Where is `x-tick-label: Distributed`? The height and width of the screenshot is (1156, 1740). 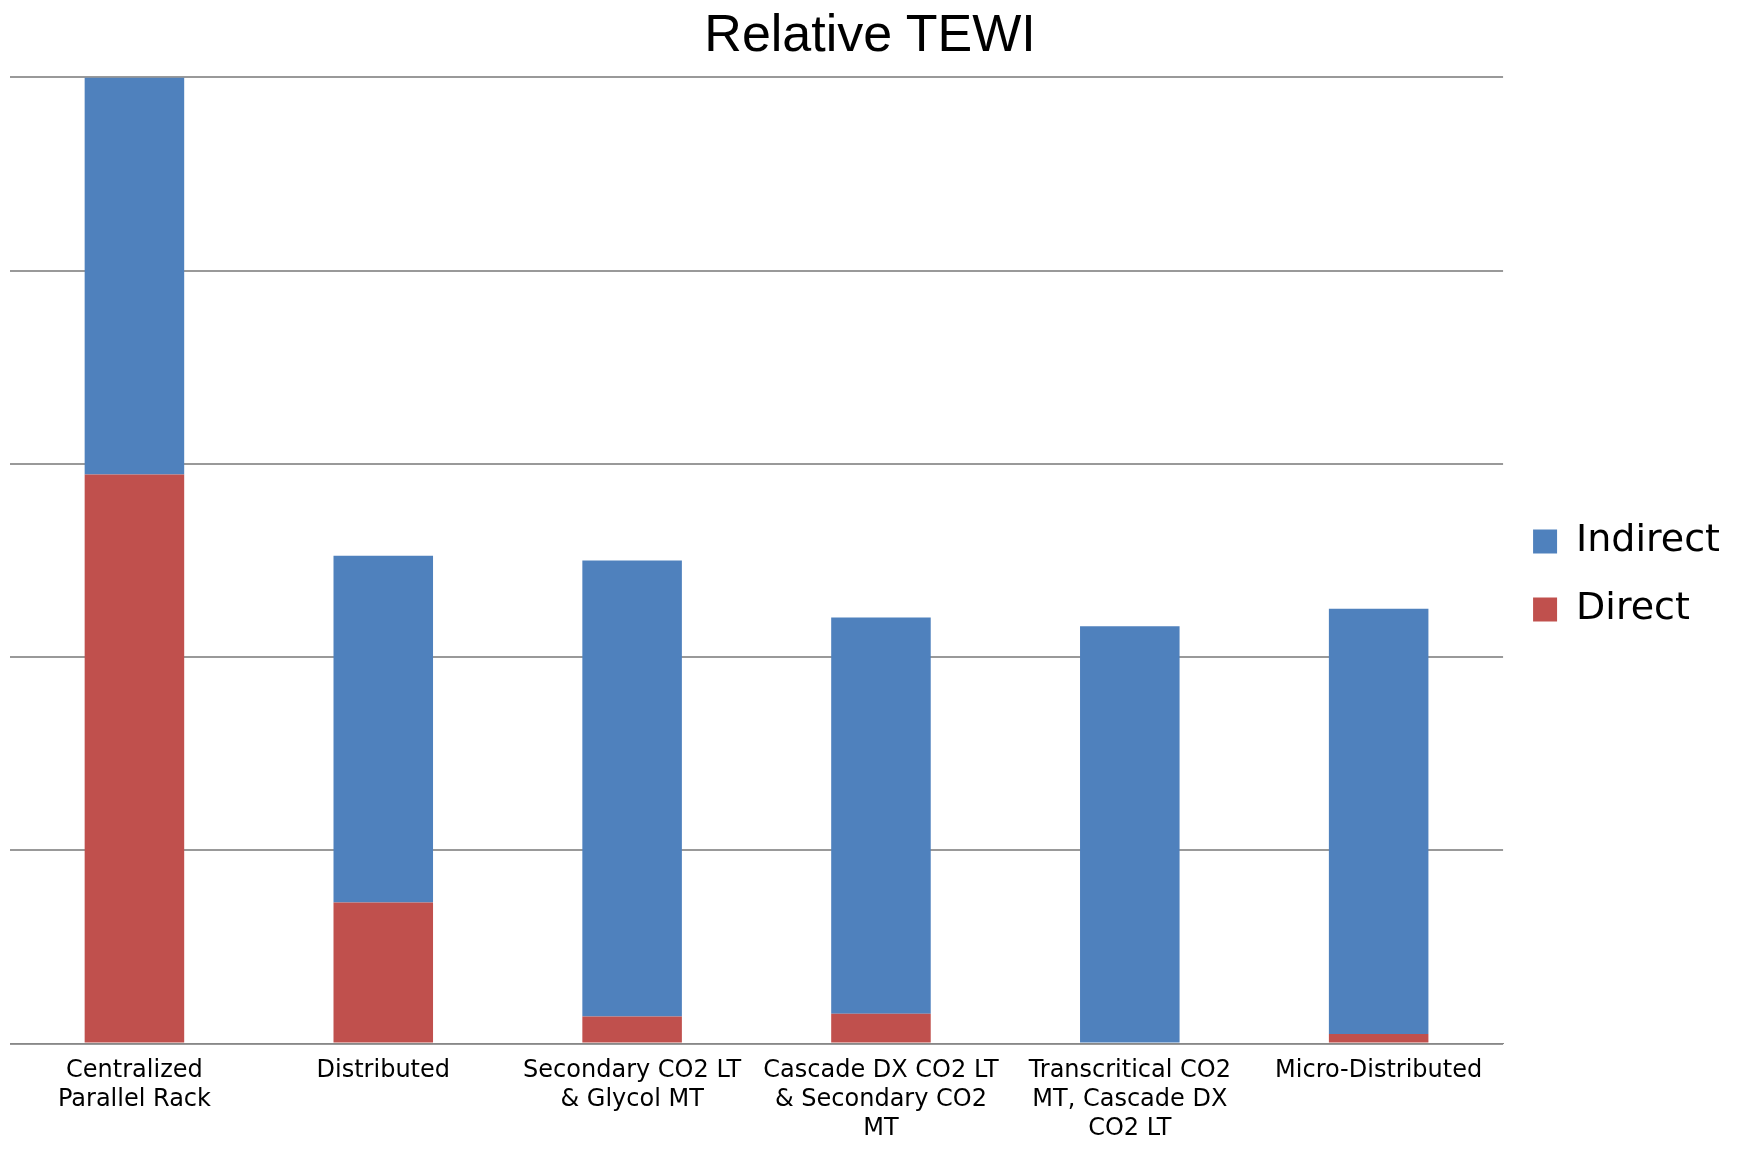 x-tick-label: Distributed is located at coordinates (383, 1069).